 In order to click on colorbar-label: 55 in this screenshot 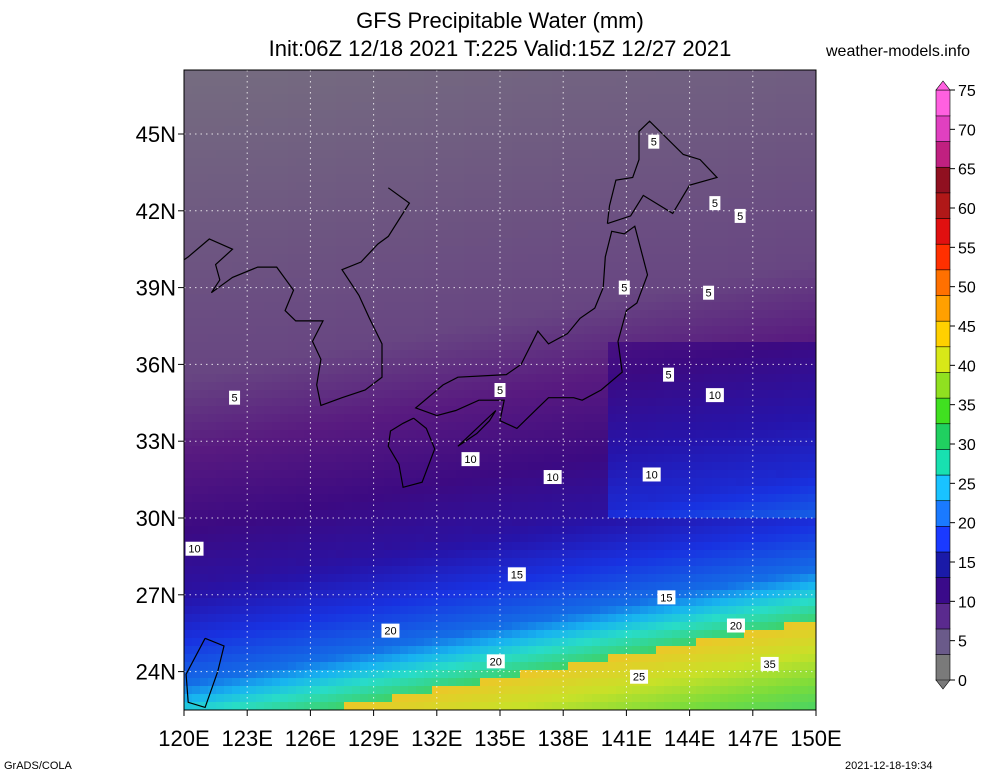, I will do `click(967, 248)`.